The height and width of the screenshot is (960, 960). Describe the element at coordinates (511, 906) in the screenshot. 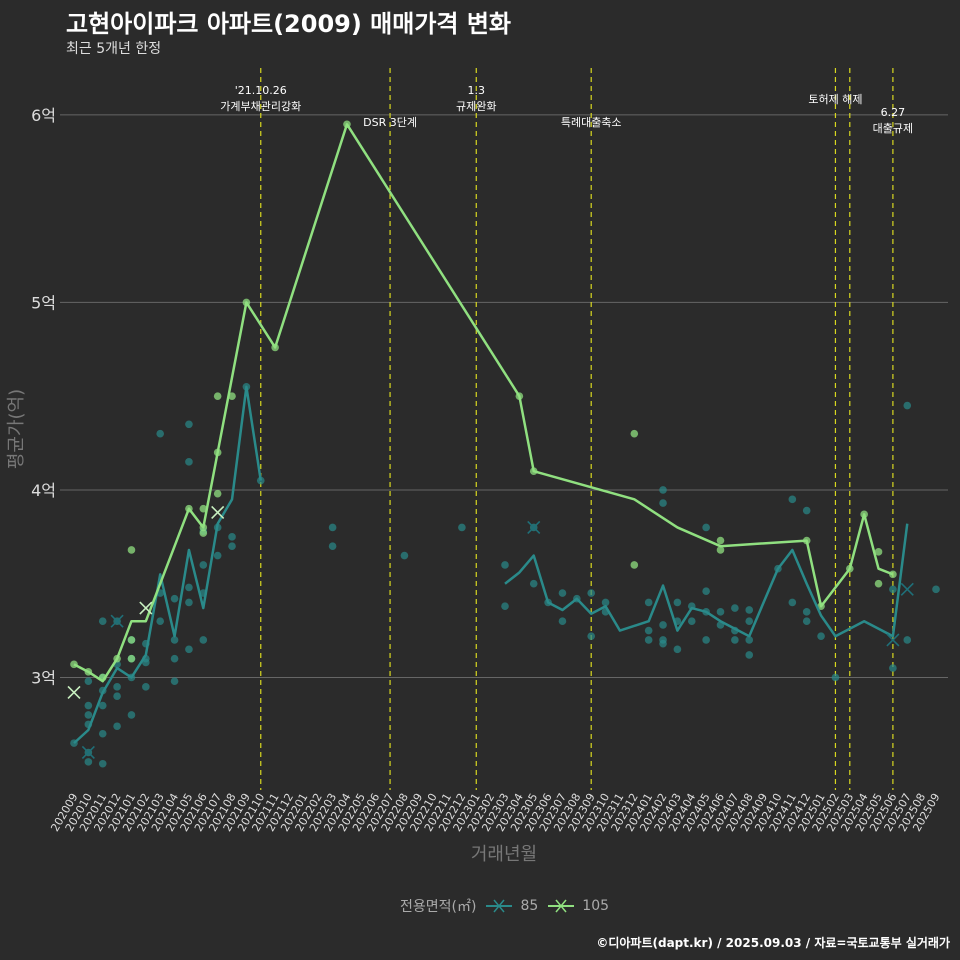

I see `legend-item-85: 85` at that location.